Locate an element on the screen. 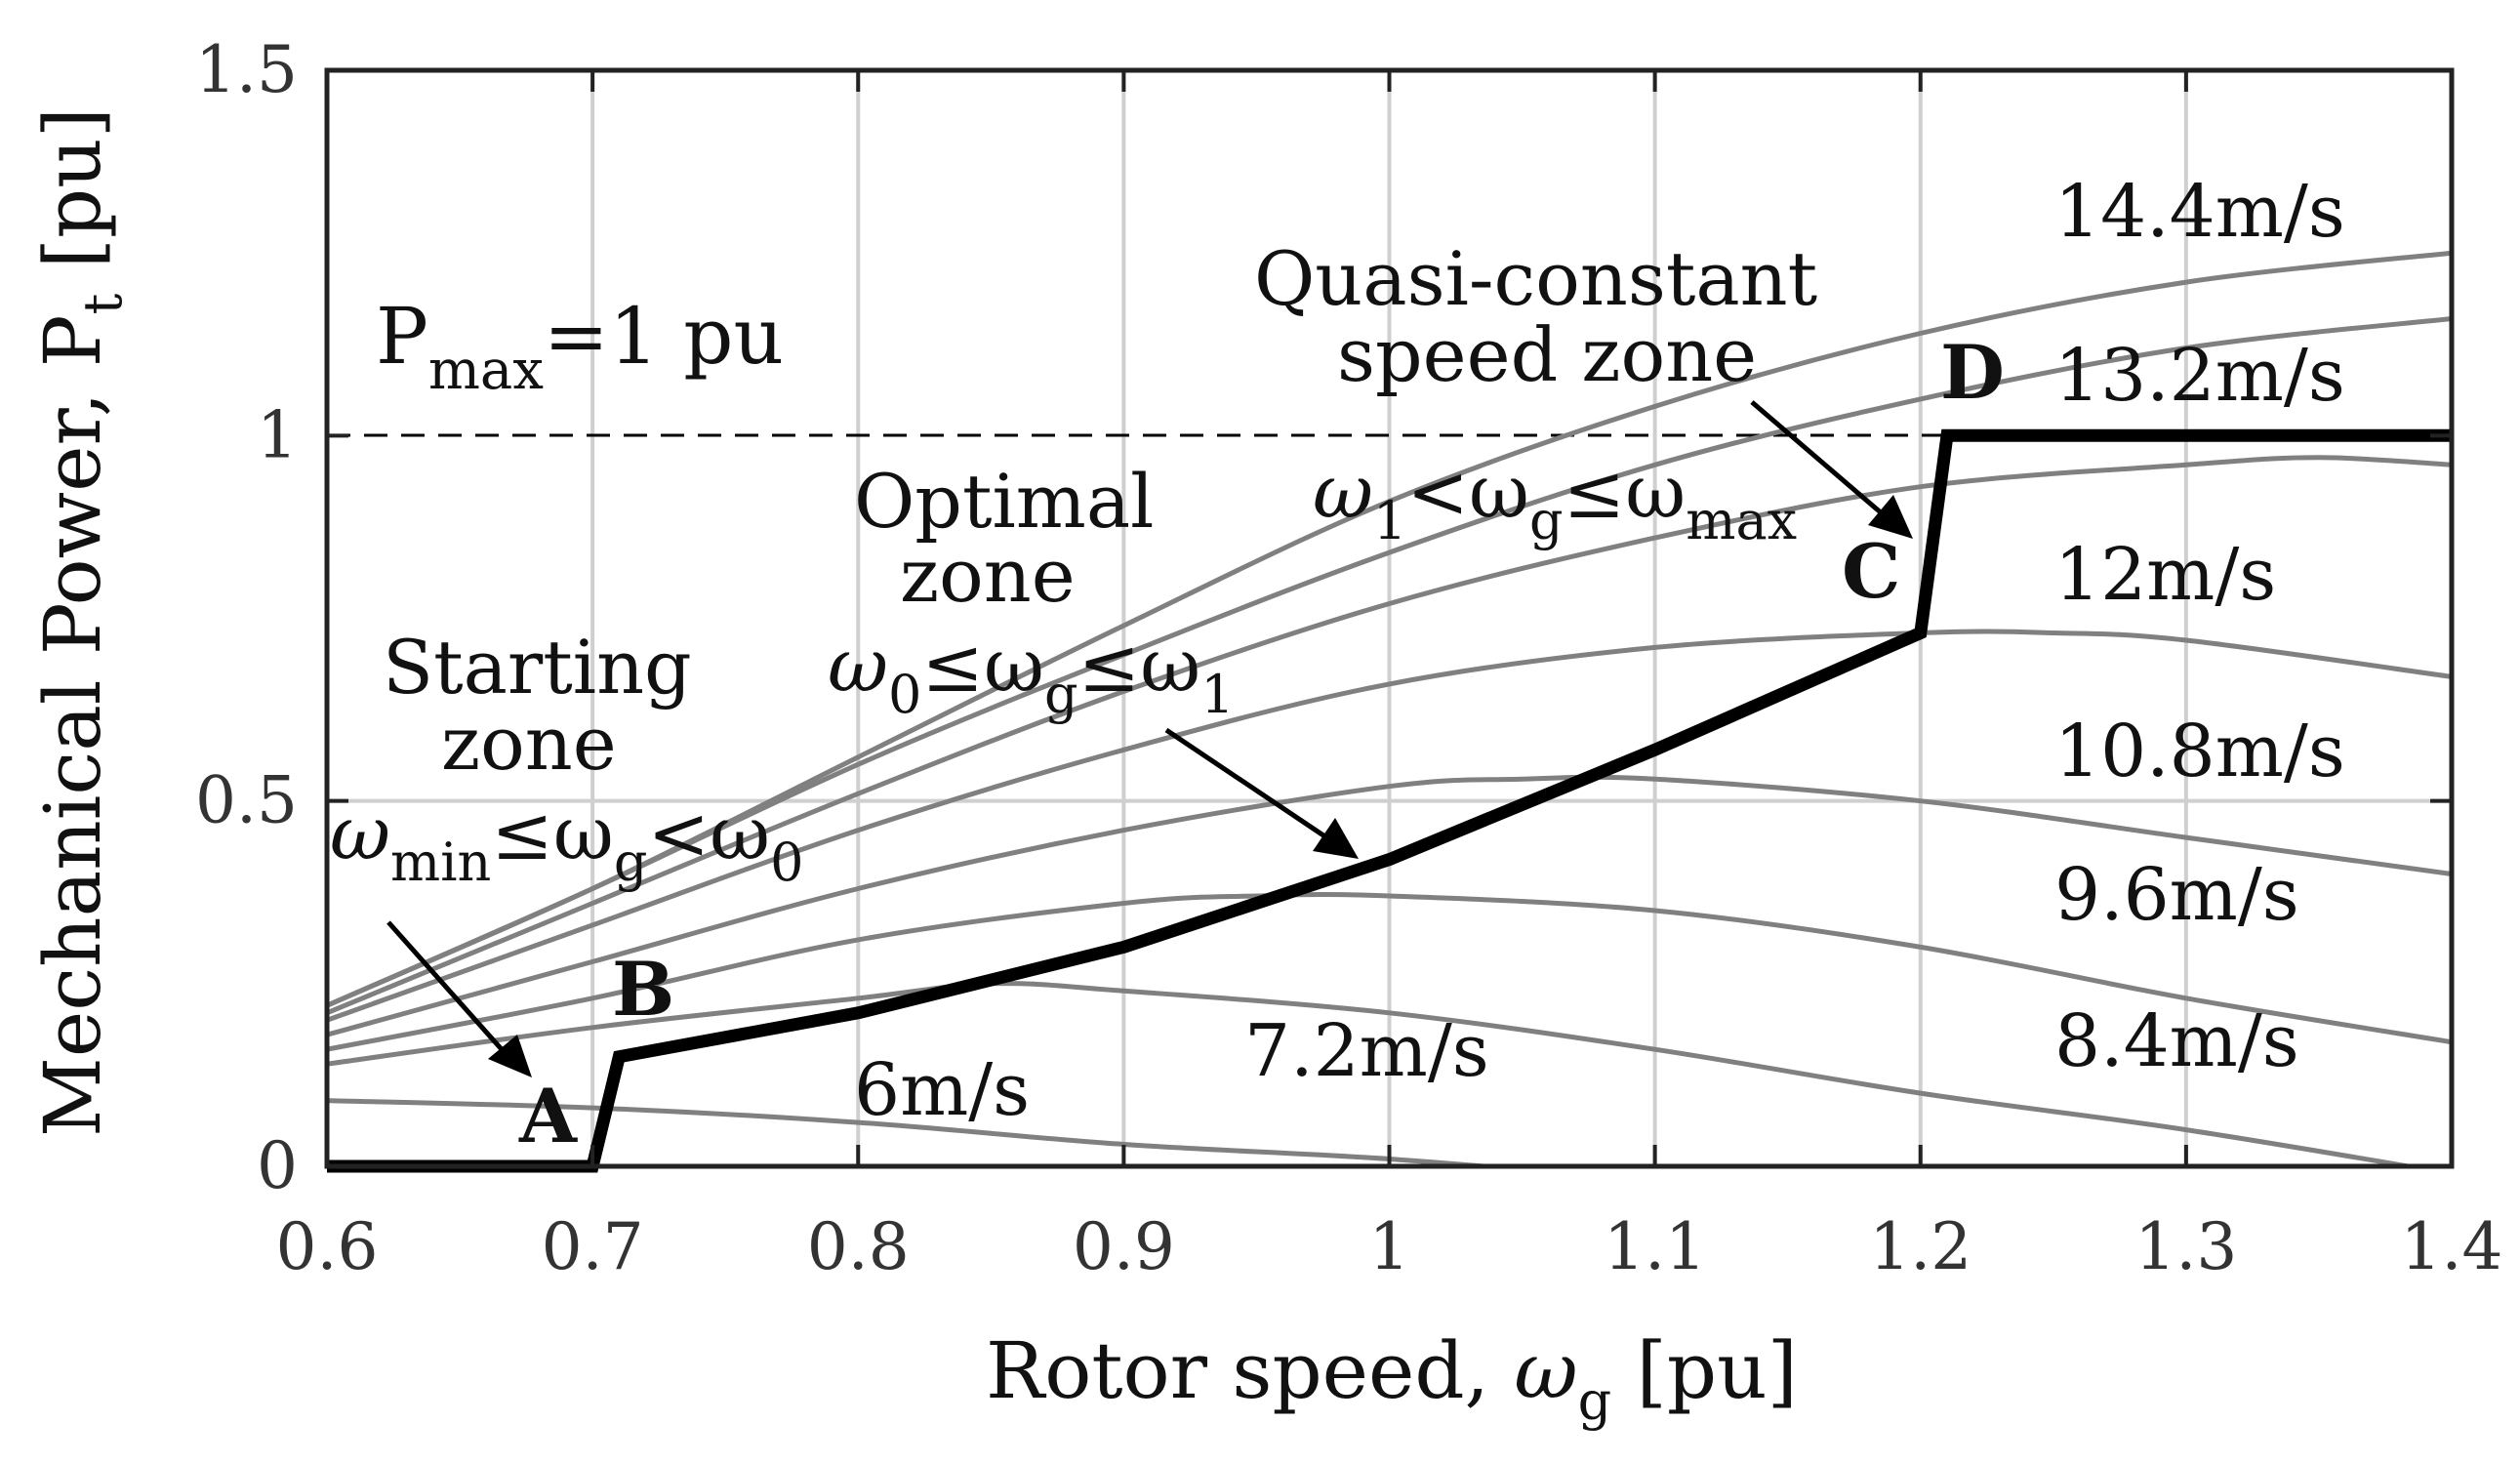  y-axis-label: Mechanical Power, Pt [pu] is located at coordinates (80, 622).